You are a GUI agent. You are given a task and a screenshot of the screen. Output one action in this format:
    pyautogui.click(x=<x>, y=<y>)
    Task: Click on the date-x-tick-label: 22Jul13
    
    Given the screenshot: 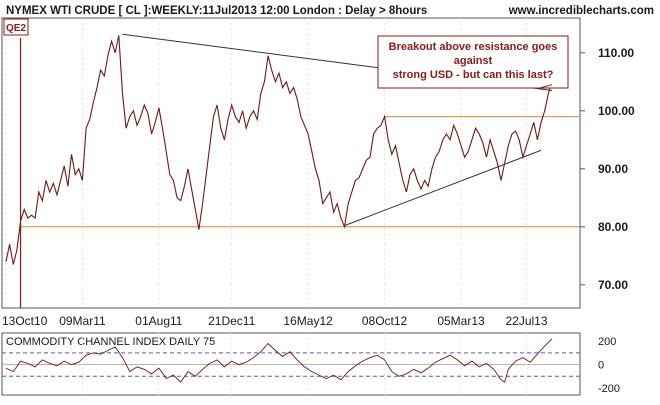 What is the action you would take?
    pyautogui.click(x=526, y=321)
    